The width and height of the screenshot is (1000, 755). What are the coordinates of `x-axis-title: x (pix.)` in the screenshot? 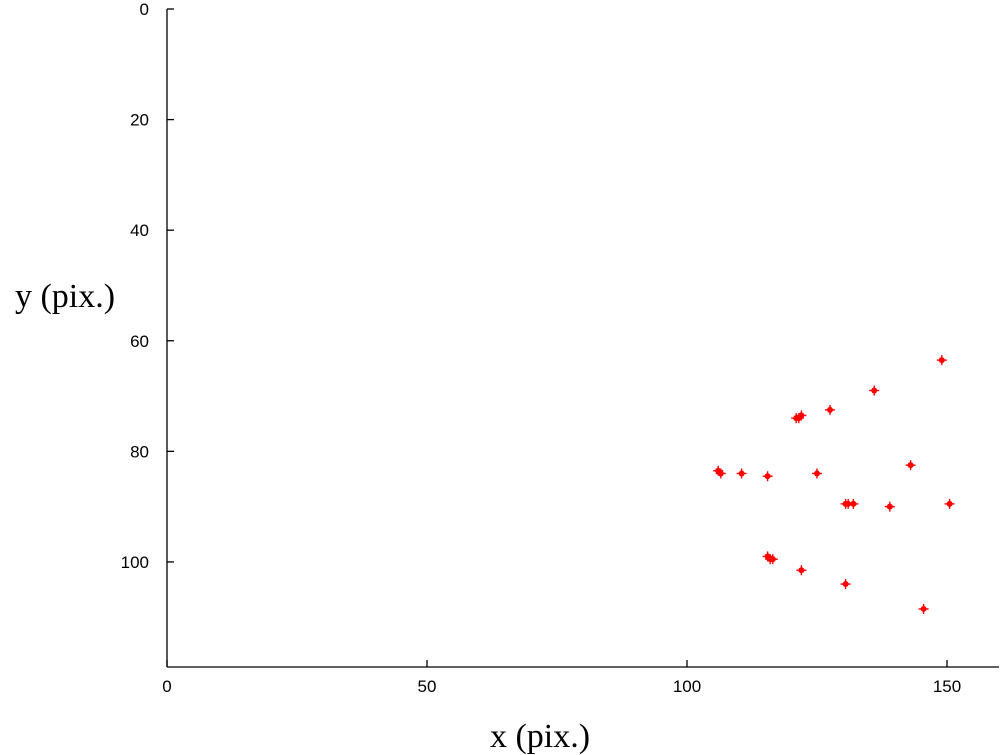 It's located at (540, 736).